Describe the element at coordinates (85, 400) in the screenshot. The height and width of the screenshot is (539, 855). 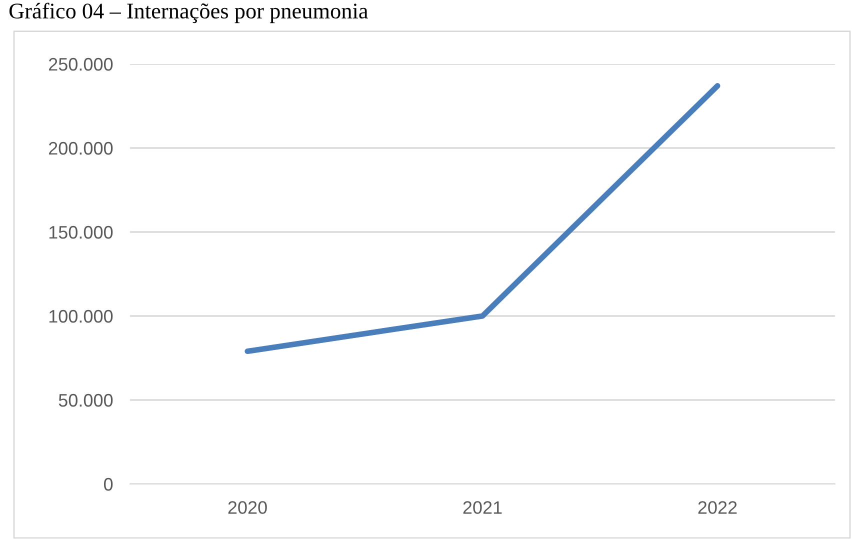
I see `y-tick-label: 50.000` at that location.